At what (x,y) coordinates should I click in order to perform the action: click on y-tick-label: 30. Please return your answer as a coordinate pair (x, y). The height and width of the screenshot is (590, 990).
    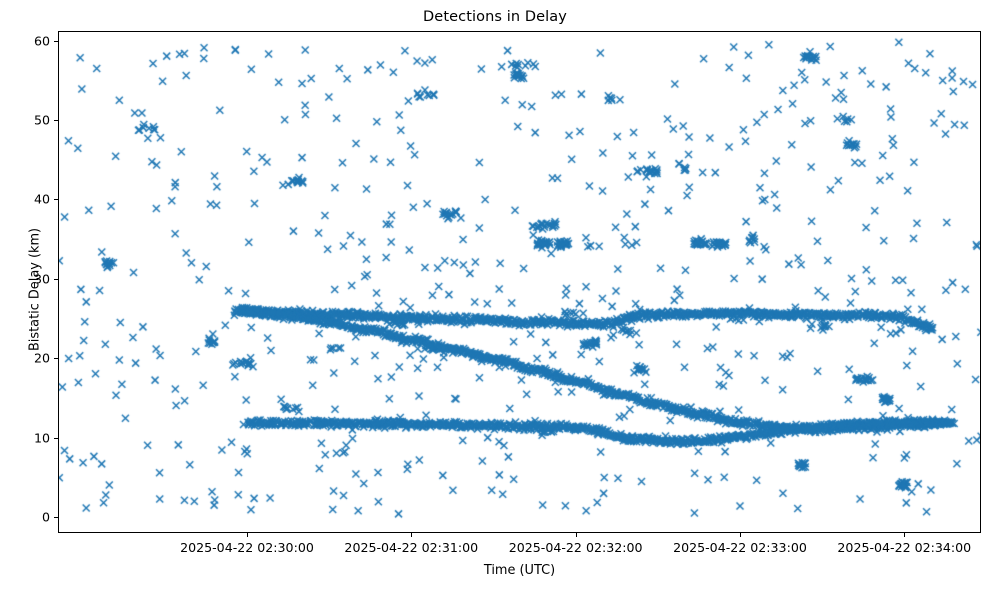
    Looking at the image, I should click on (41, 279).